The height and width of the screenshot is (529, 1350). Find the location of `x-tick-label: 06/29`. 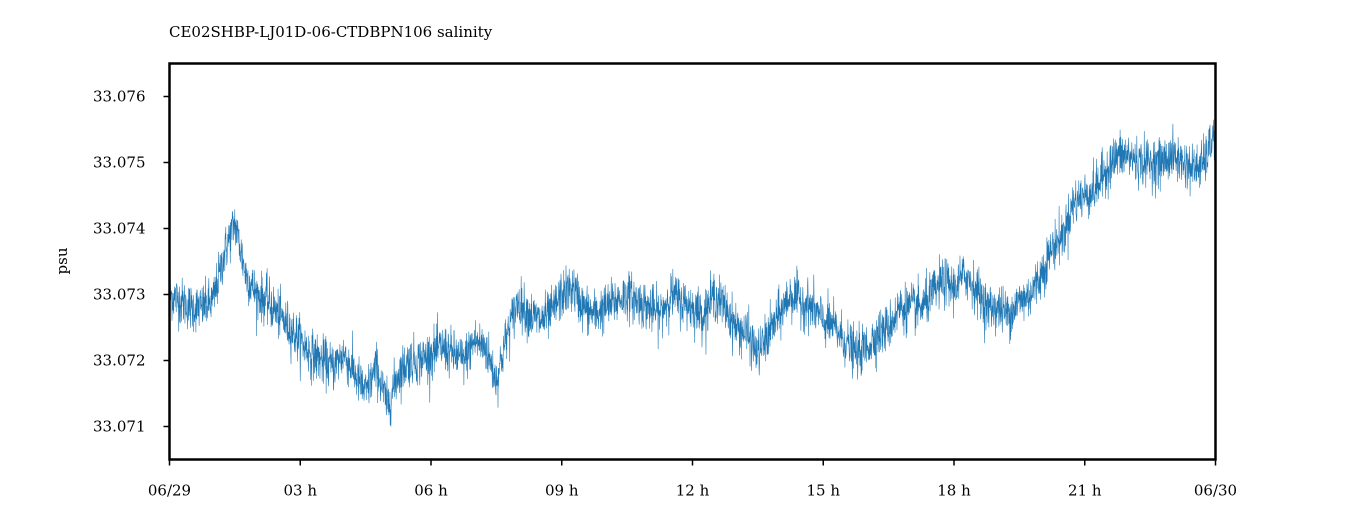

x-tick-label: 06/29 is located at coordinates (169, 491).